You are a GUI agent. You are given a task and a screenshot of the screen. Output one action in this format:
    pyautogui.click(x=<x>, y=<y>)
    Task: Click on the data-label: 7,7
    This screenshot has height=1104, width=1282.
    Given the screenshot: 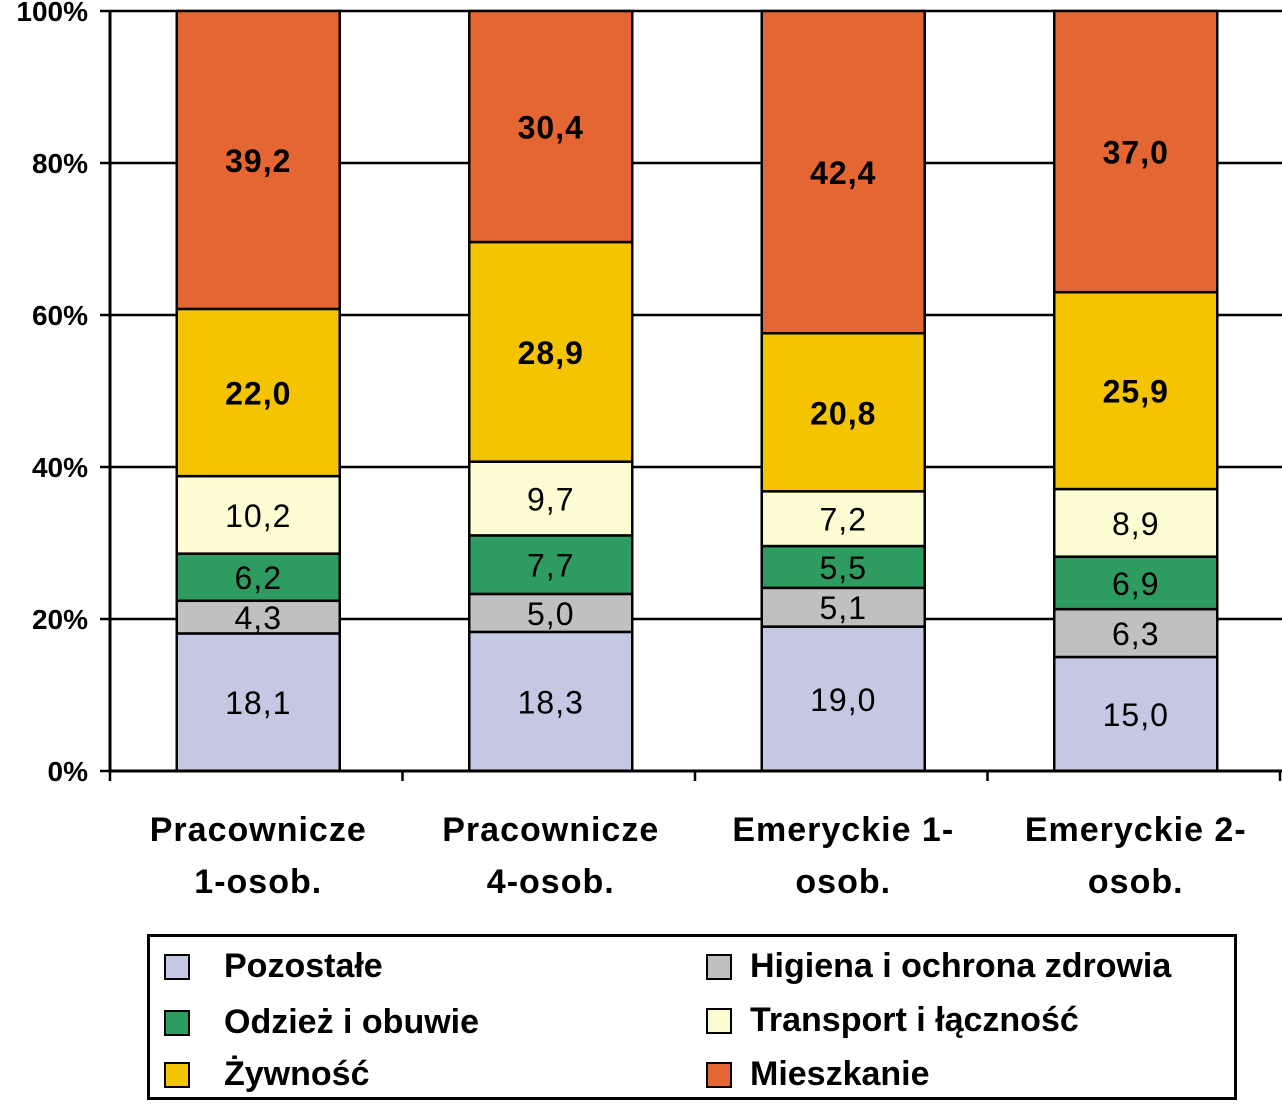 What is the action you would take?
    pyautogui.click(x=550, y=566)
    